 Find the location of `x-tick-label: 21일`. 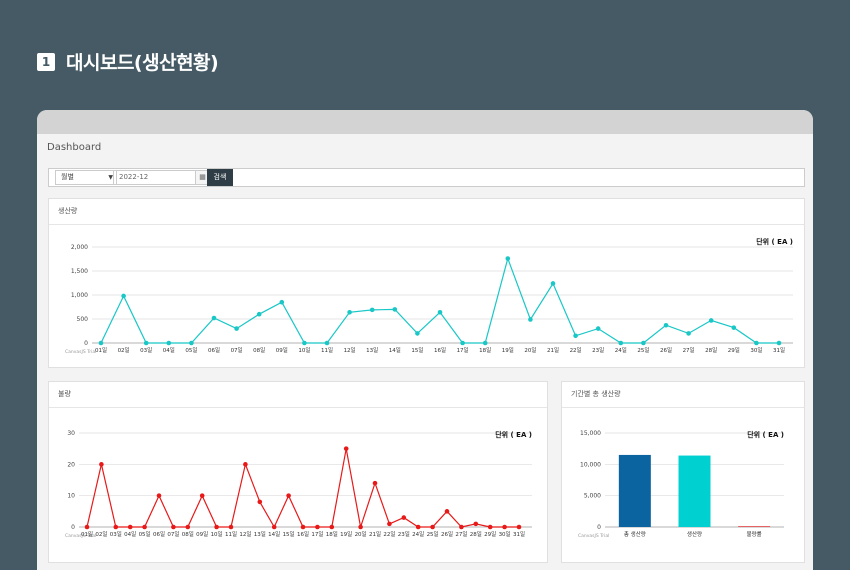

x-tick-label: 21일 is located at coordinates (375, 534).